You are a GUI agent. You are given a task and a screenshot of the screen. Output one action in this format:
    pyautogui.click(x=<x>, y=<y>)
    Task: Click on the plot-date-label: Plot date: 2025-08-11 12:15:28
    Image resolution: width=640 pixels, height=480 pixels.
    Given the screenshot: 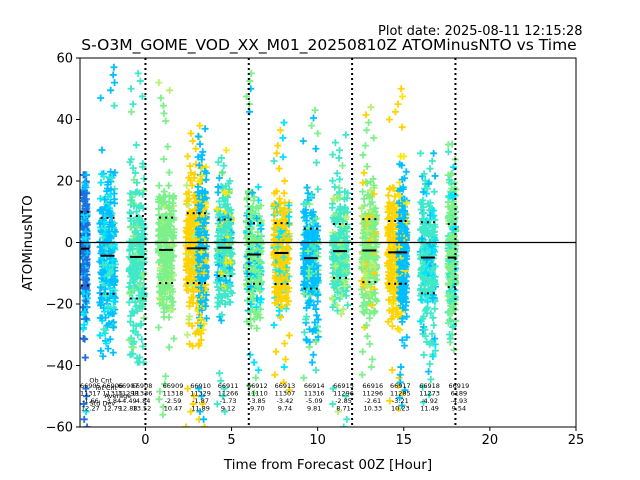 What is the action you would take?
    pyautogui.click(x=480, y=31)
    